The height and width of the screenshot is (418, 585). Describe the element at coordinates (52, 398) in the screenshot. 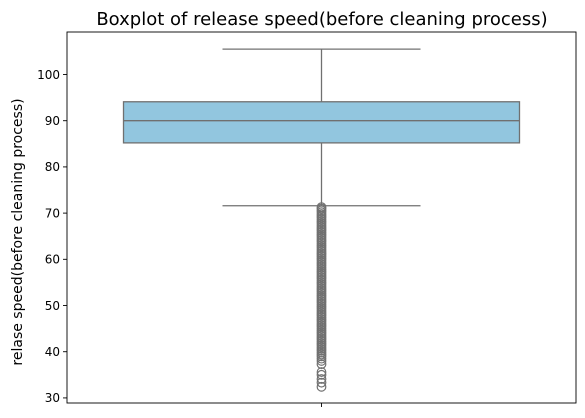

I see `y-tick-label: 30` at that location.